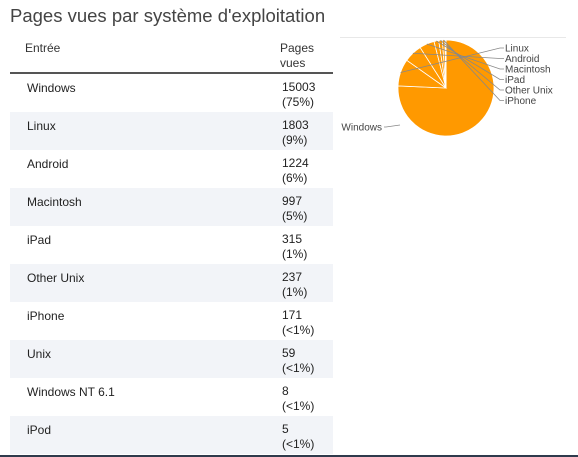 This screenshot has width=578, height=457. Describe the element at coordinates (453, 37) in the screenshot. I see `header-divider` at that location.